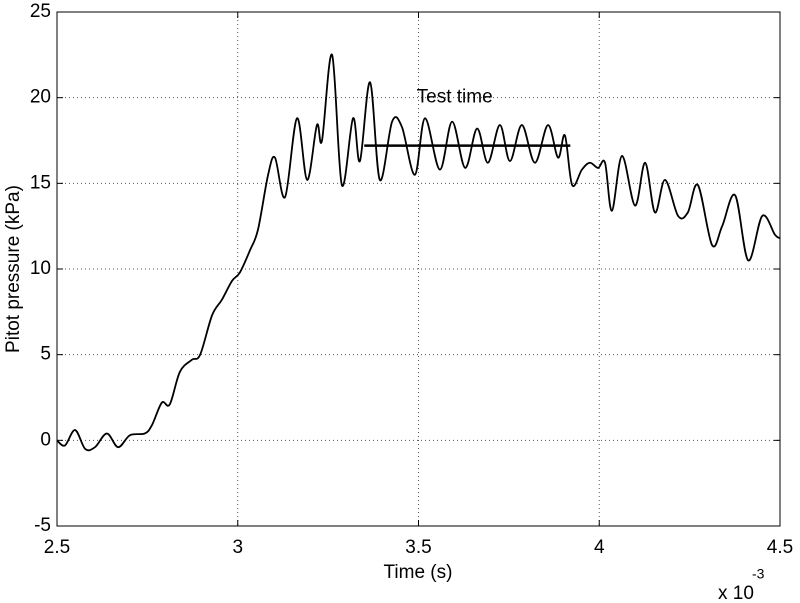 Image resolution: width=800 pixels, height=603 pixels. I want to click on y-tick-label: 20, so click(40, 97).